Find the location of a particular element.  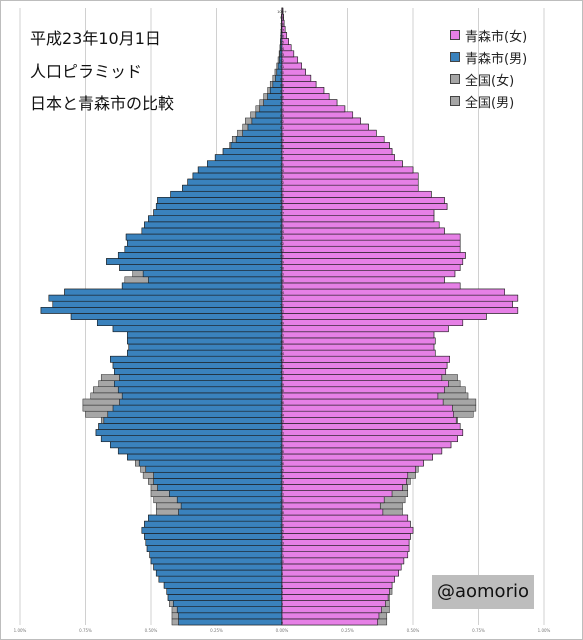

age-tick-label: 33 is located at coordinates (282, 421).